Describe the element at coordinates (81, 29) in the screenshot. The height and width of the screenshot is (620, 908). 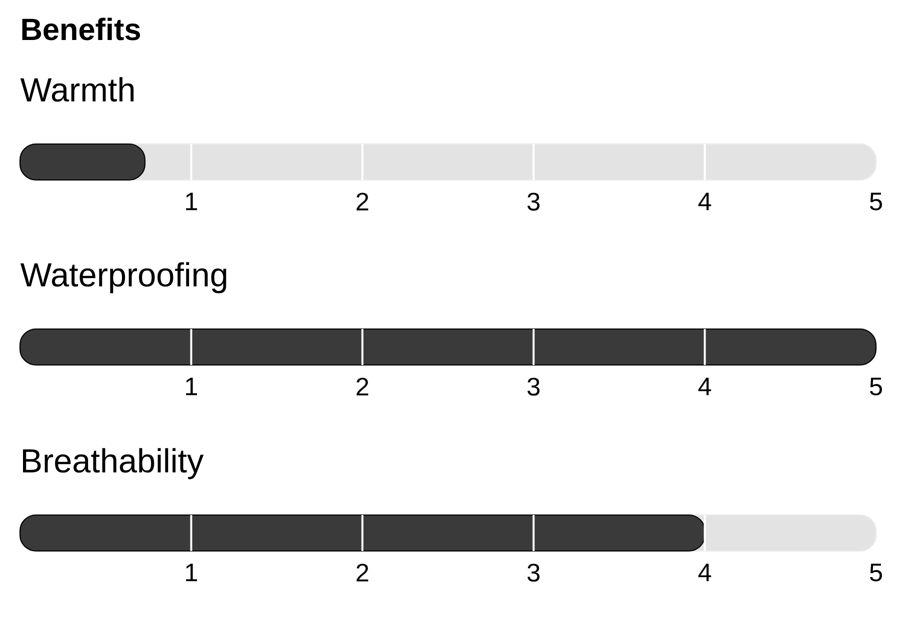
I see `text: Benefits` at that location.